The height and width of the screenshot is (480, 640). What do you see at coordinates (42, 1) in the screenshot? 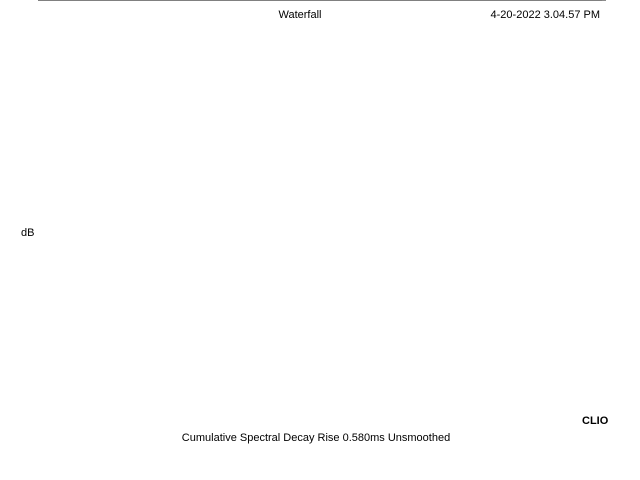
I see `x-tick-label: 200` at bounding box center [42, 1].